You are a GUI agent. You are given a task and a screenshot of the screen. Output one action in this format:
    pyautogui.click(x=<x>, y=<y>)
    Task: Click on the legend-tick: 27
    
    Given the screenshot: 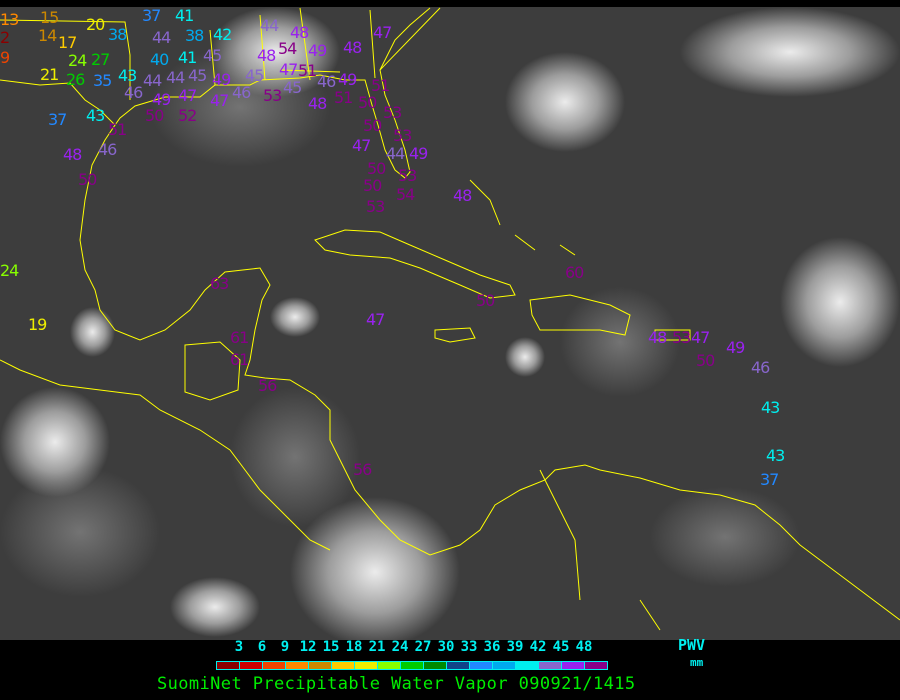 What is the action you would take?
    pyautogui.click(x=423, y=647)
    